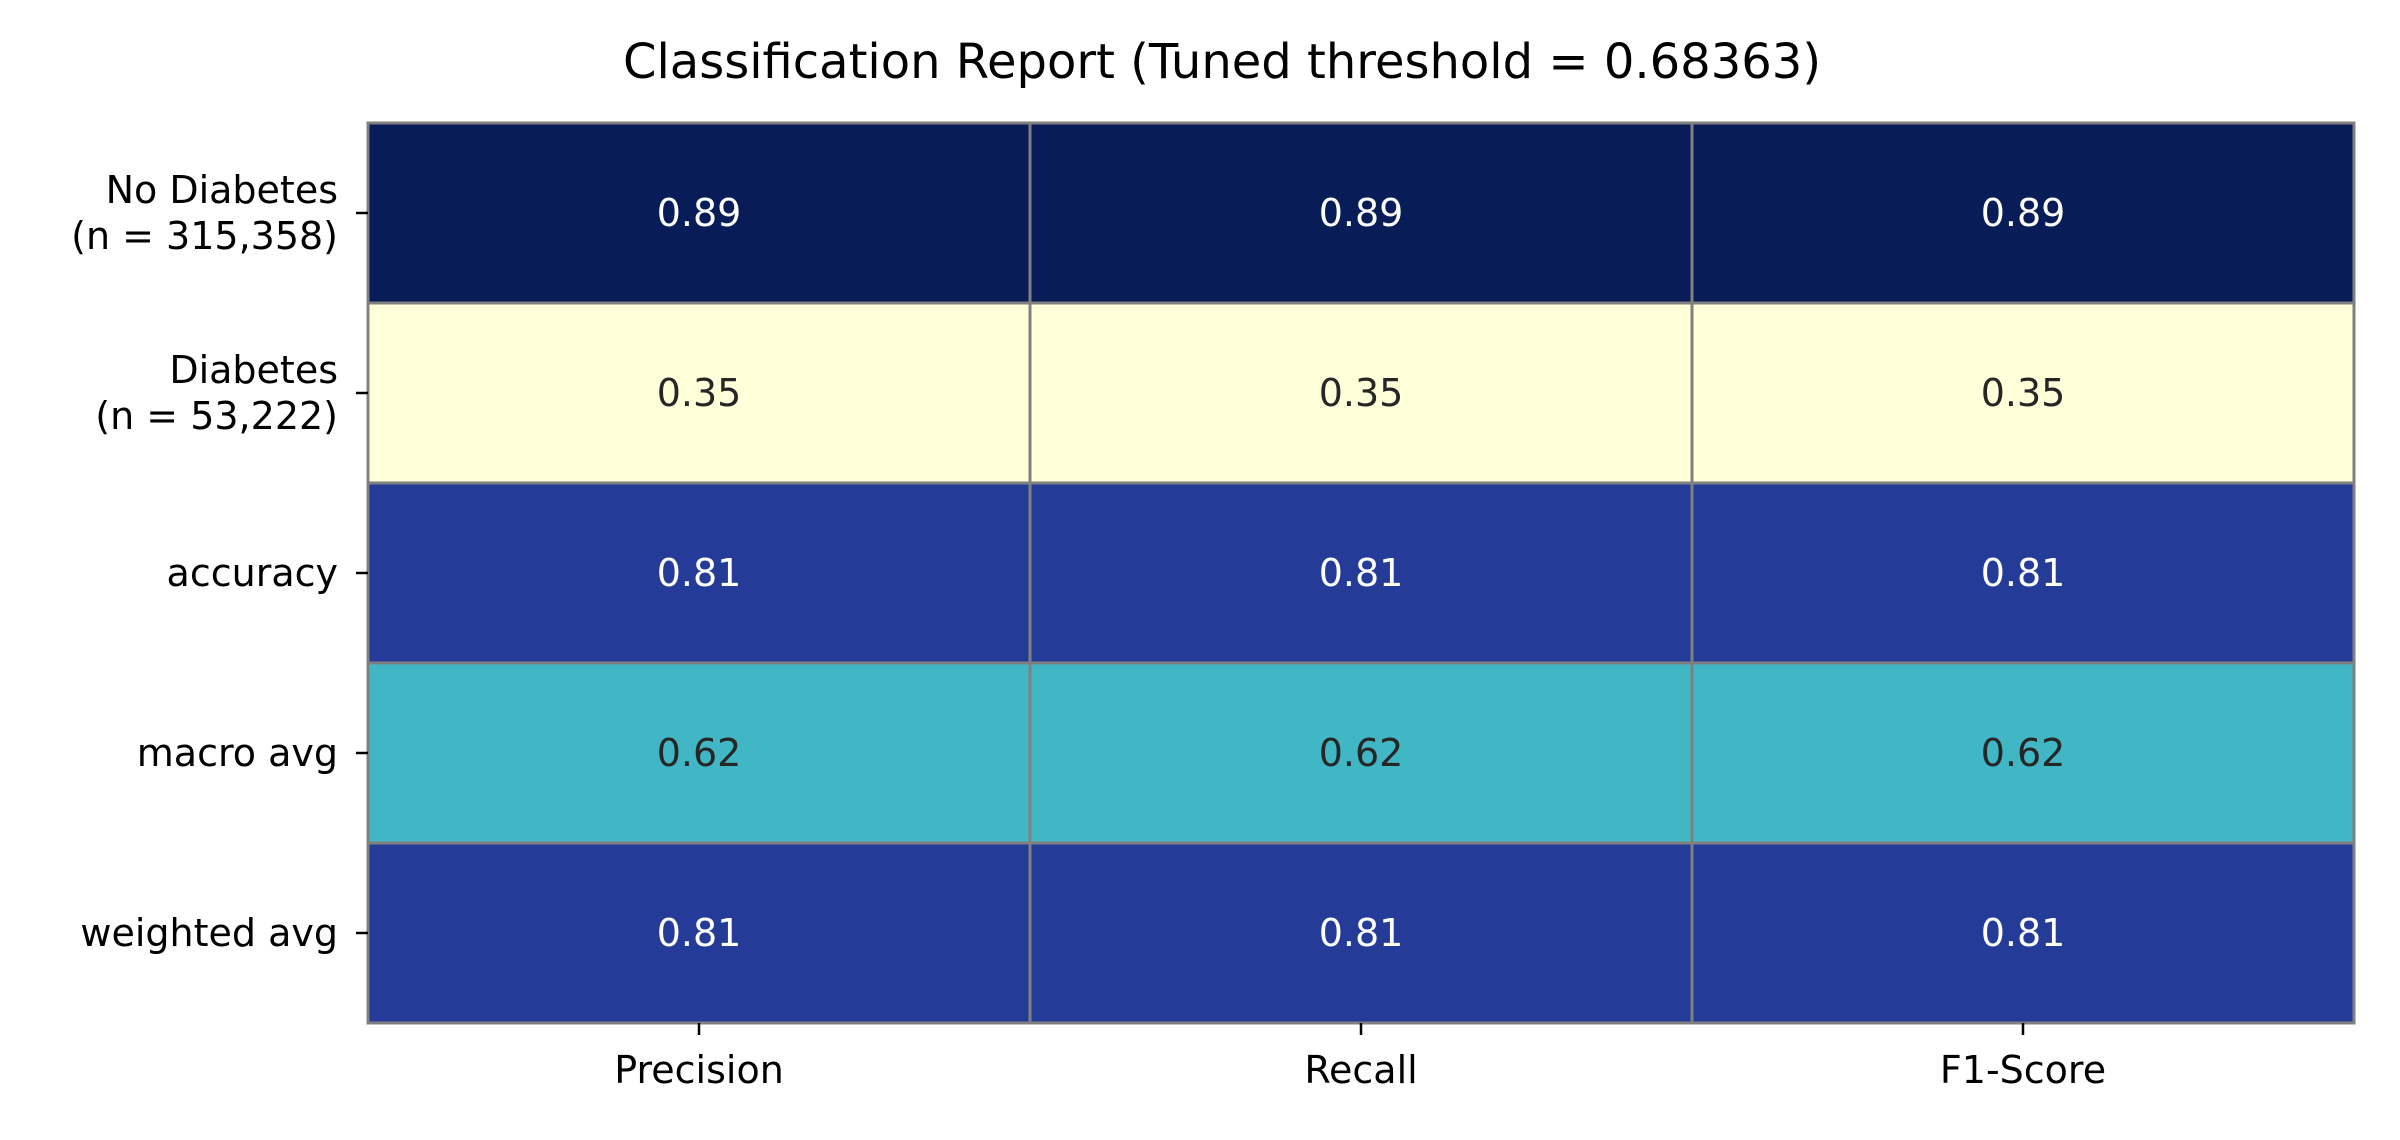 This screenshot has width=2400, height=1140. What do you see at coordinates (237, 753) in the screenshot?
I see `y-tick-label: macro avg` at bounding box center [237, 753].